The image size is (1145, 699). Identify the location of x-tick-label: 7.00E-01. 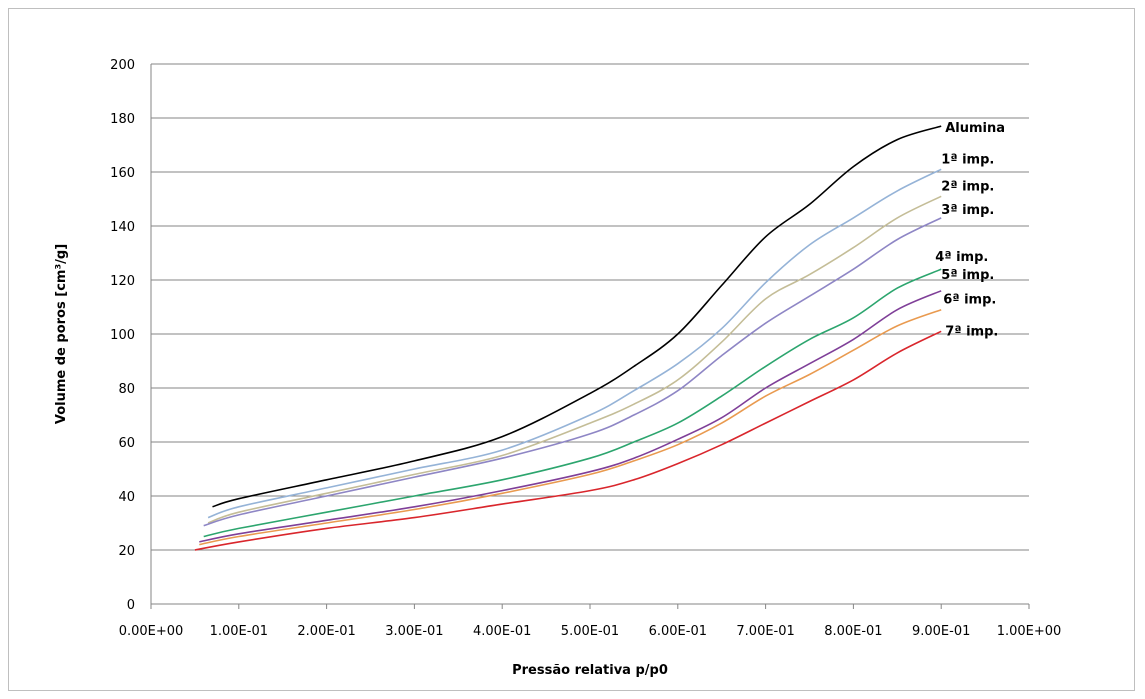
(765, 631).